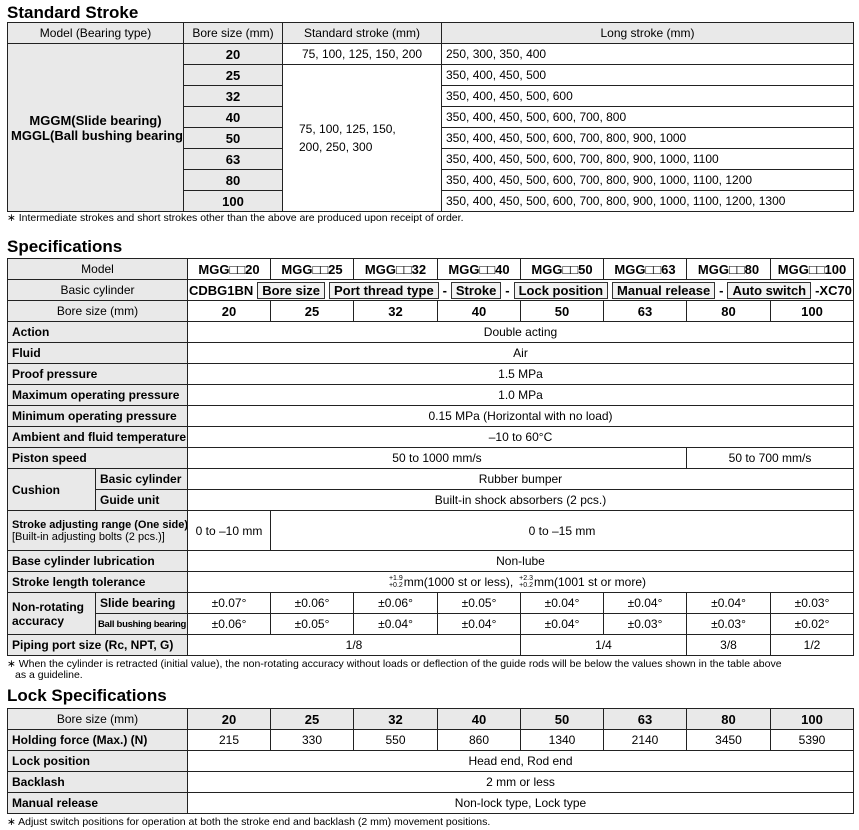 The image size is (859, 830). Describe the element at coordinates (233, 201) in the screenshot. I see `bore-cell: 100` at that location.